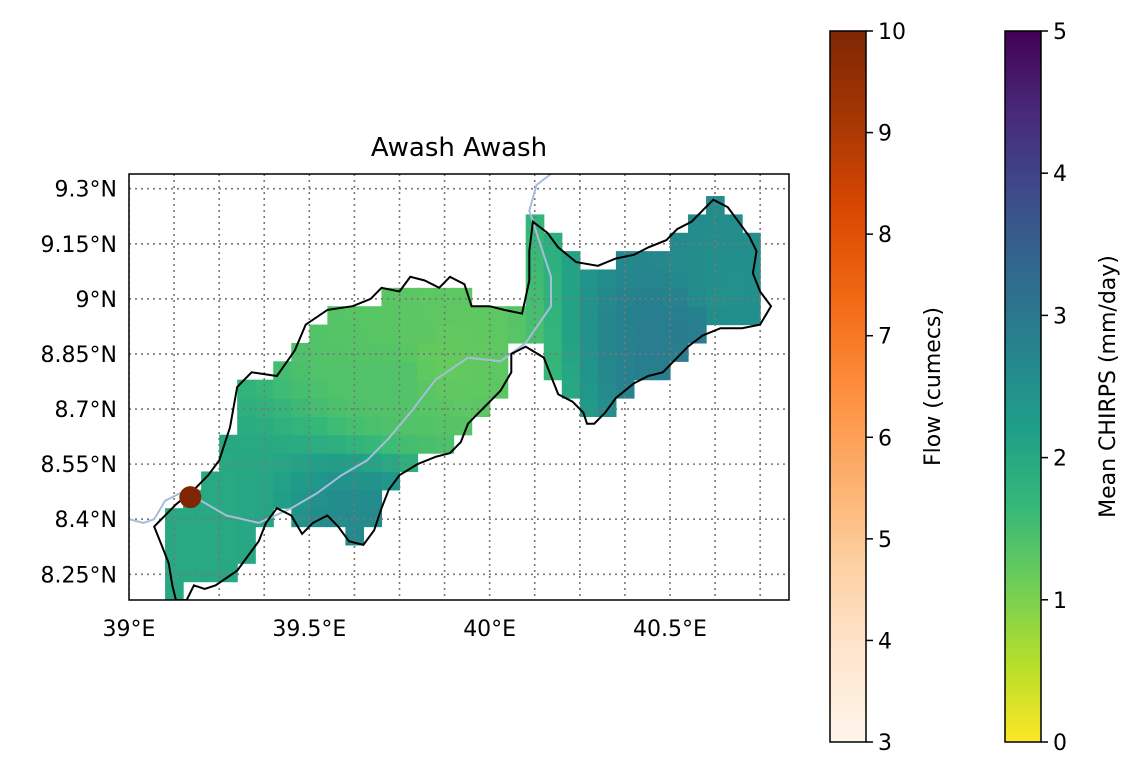 The width and height of the screenshot is (1136, 780). I want to click on lat-tick-label: 8.85°N, so click(79, 355).